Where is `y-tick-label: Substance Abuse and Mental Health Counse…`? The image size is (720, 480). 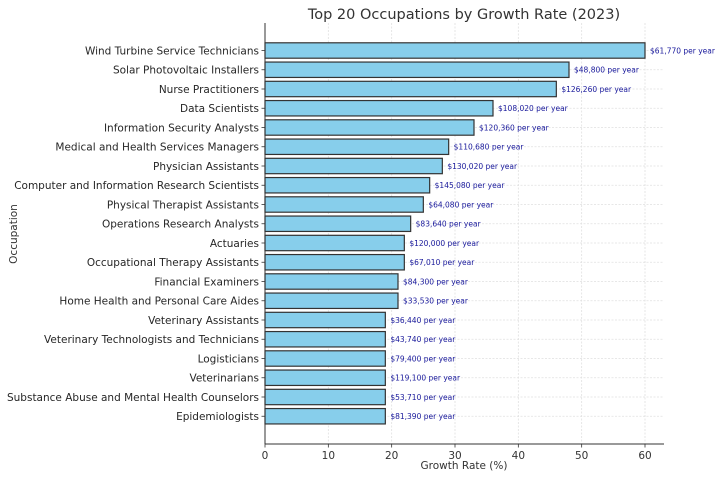
y-tick-label: Substance Abuse and Mental Health Counse… is located at coordinates (133, 398).